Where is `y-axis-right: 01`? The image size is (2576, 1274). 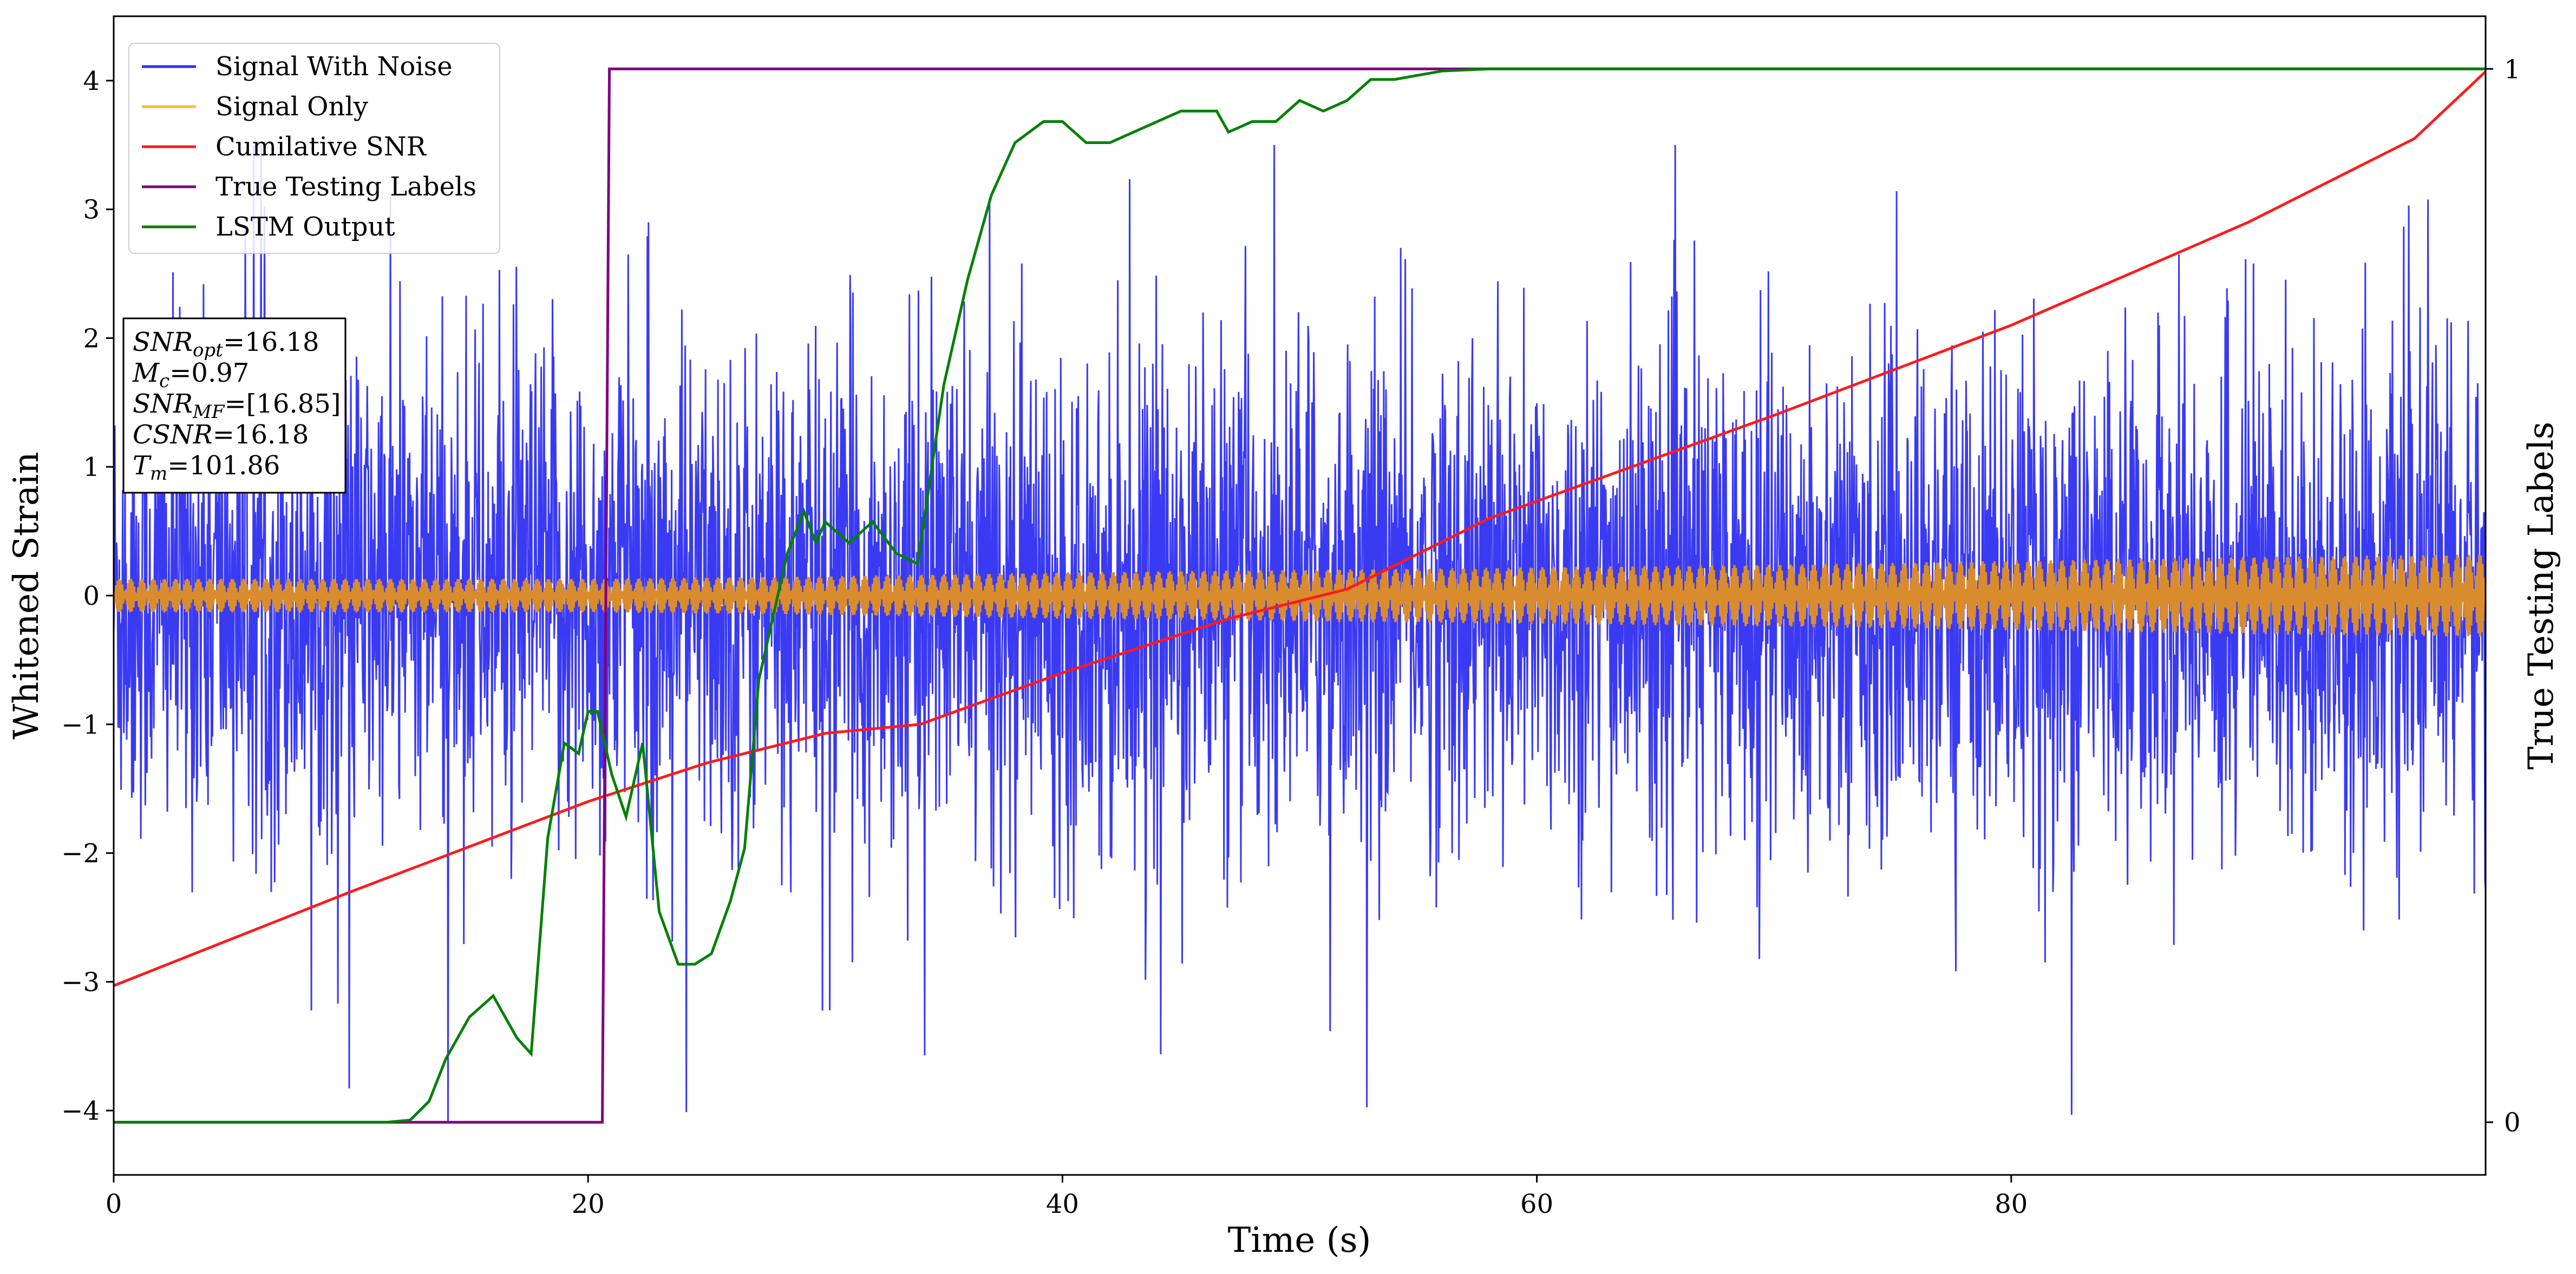 y-axis-right: 01 is located at coordinates (2503, 596).